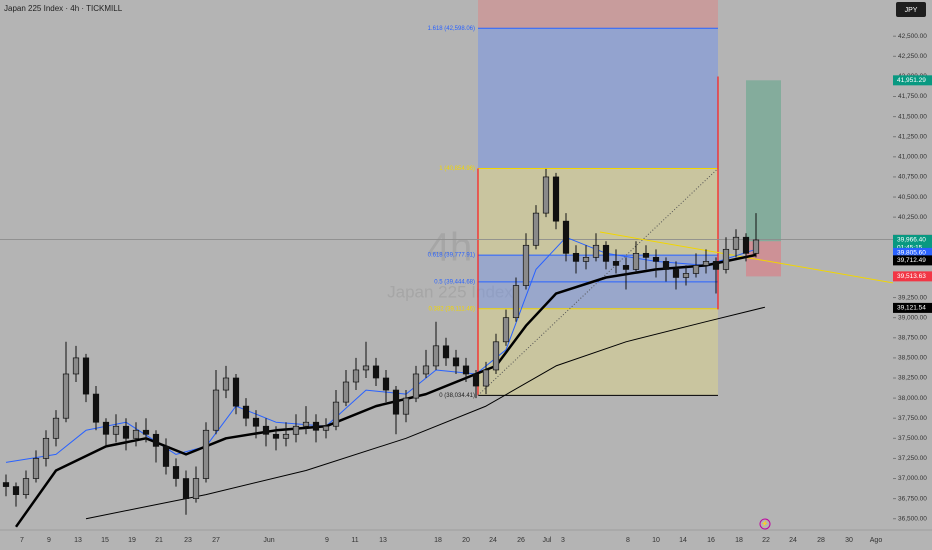 The image size is (932, 550). Describe the element at coordinates (912, 398) in the screenshot. I see `y-tick-label: 38,000.00` at that location.